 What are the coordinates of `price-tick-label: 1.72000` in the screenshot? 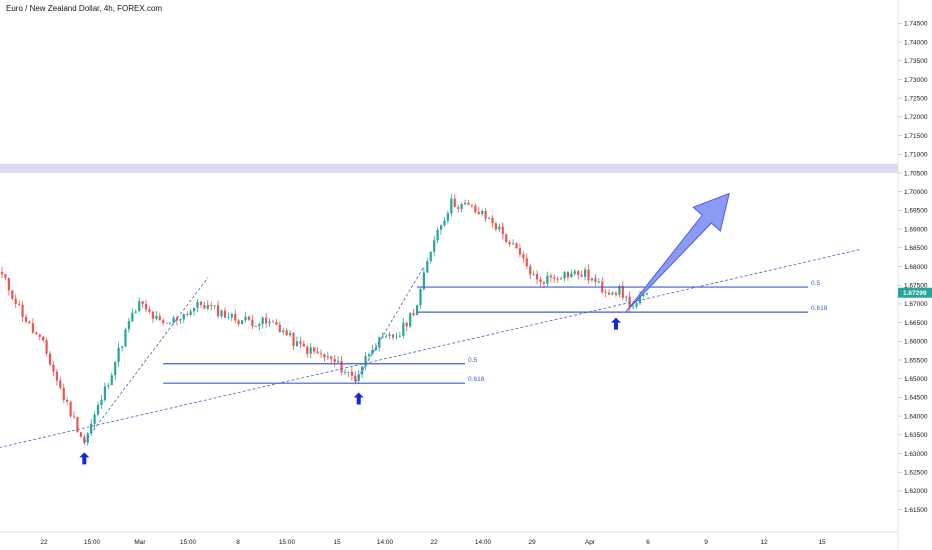 It's located at (916, 117).